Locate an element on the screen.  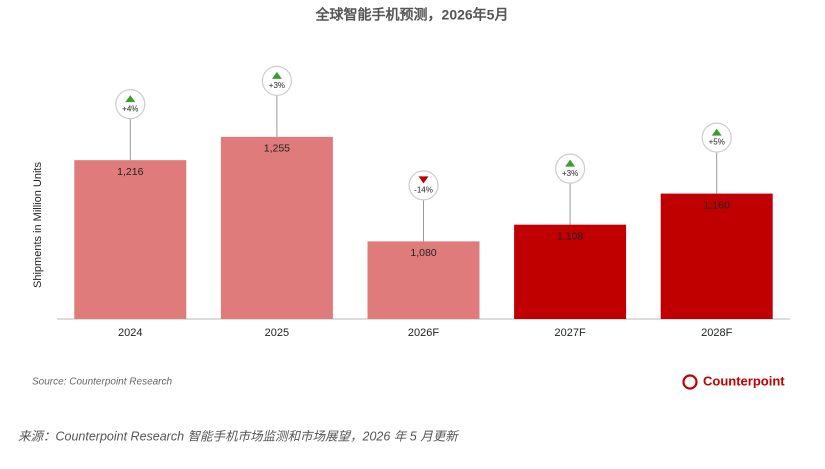
x-tick-label: 2025 is located at coordinates (277, 333).